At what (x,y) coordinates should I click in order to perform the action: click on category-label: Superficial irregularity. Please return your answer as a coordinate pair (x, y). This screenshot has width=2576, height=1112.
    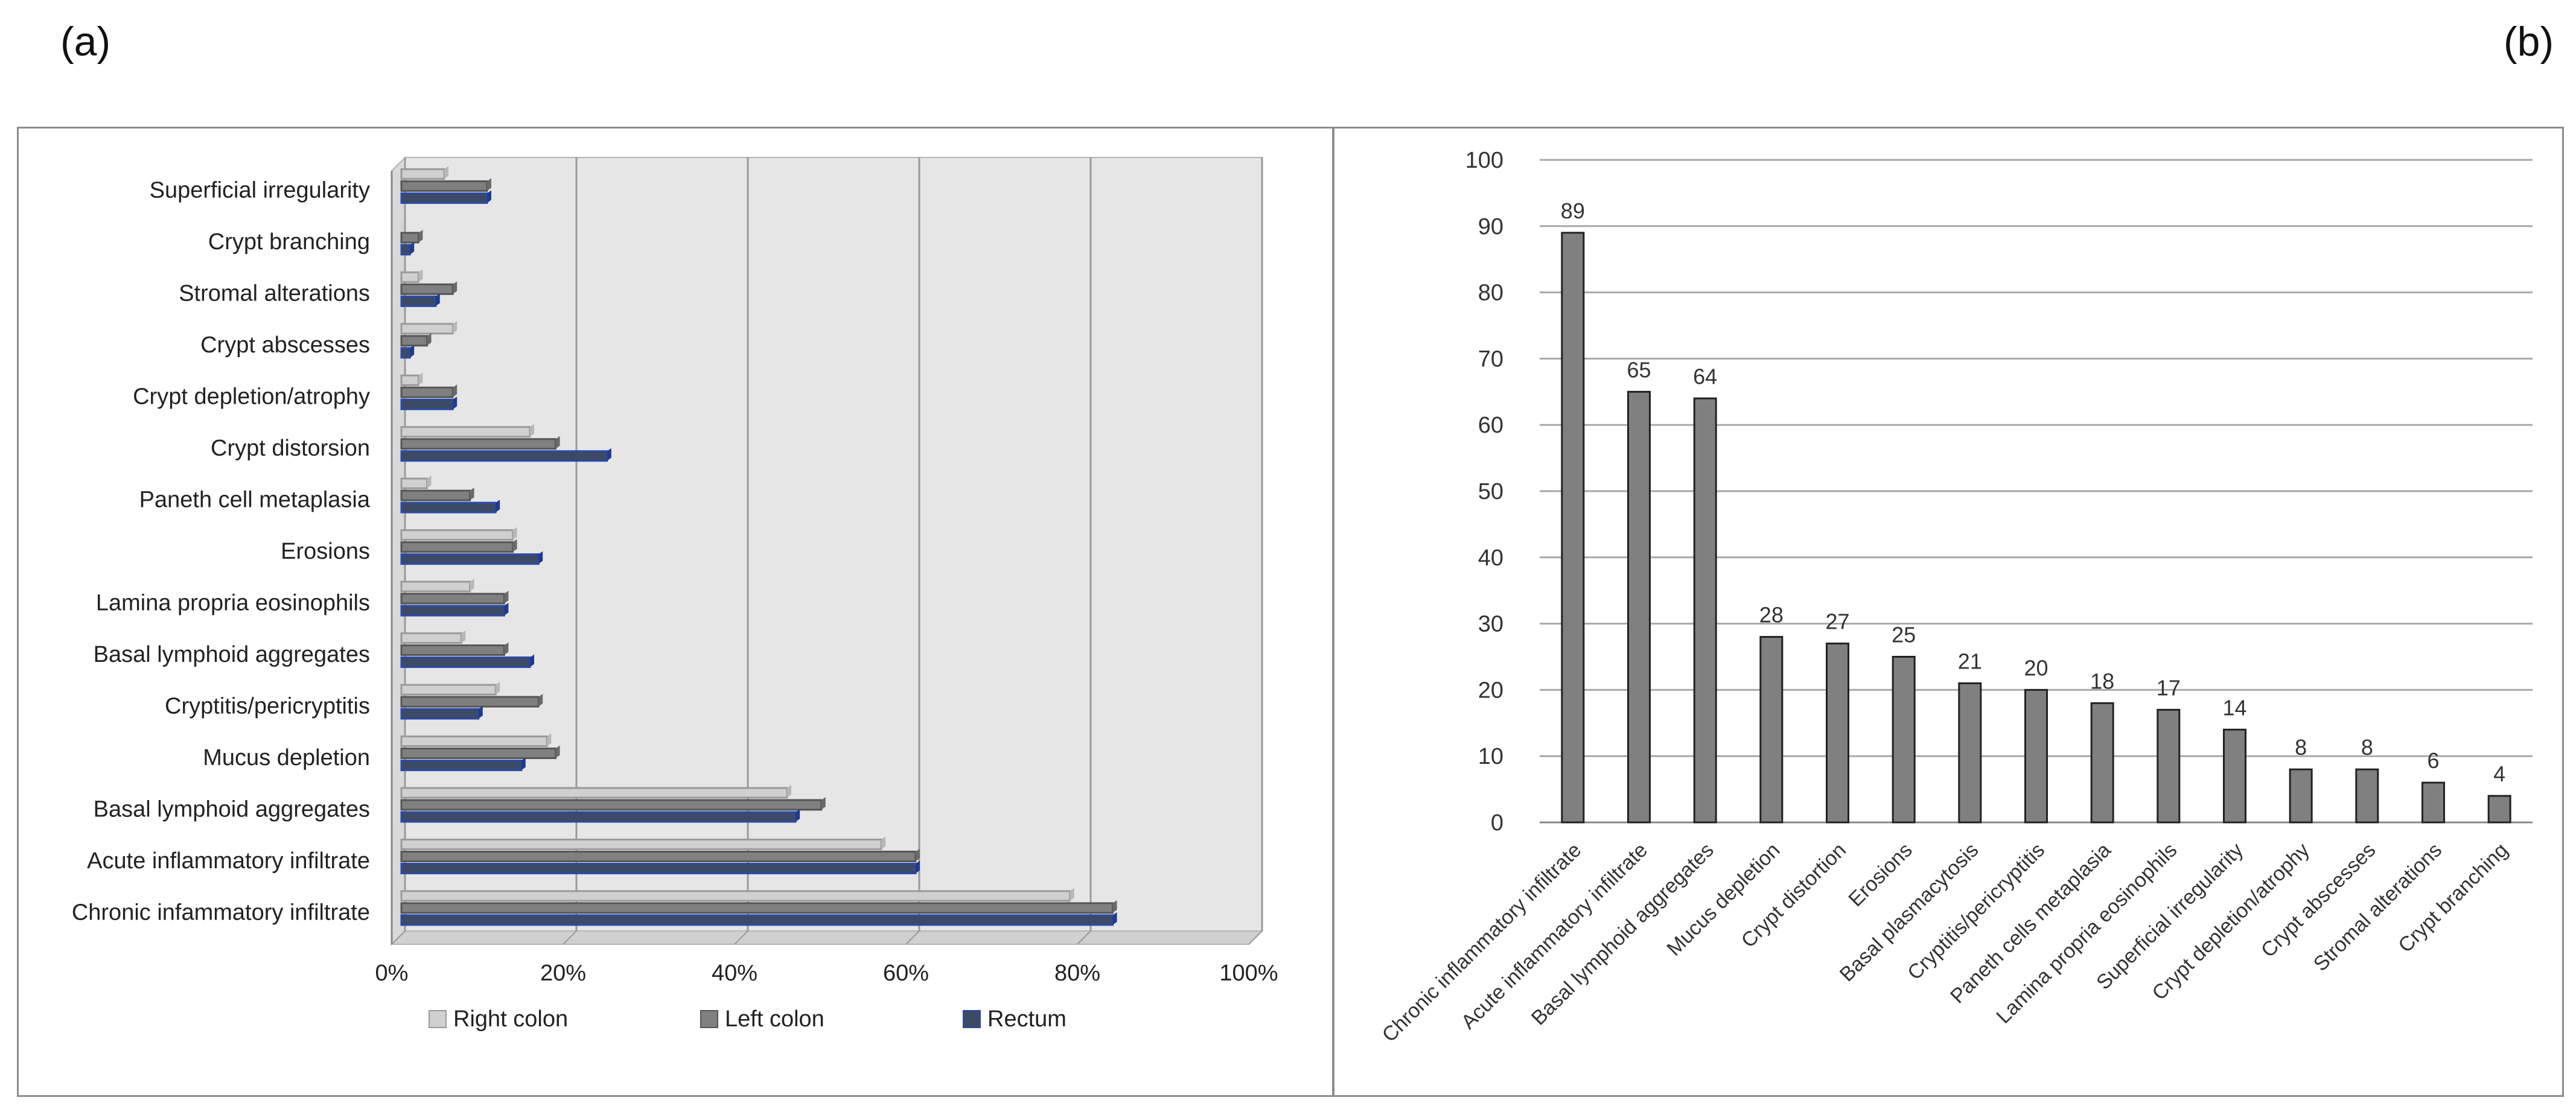
    Looking at the image, I should click on (260, 191).